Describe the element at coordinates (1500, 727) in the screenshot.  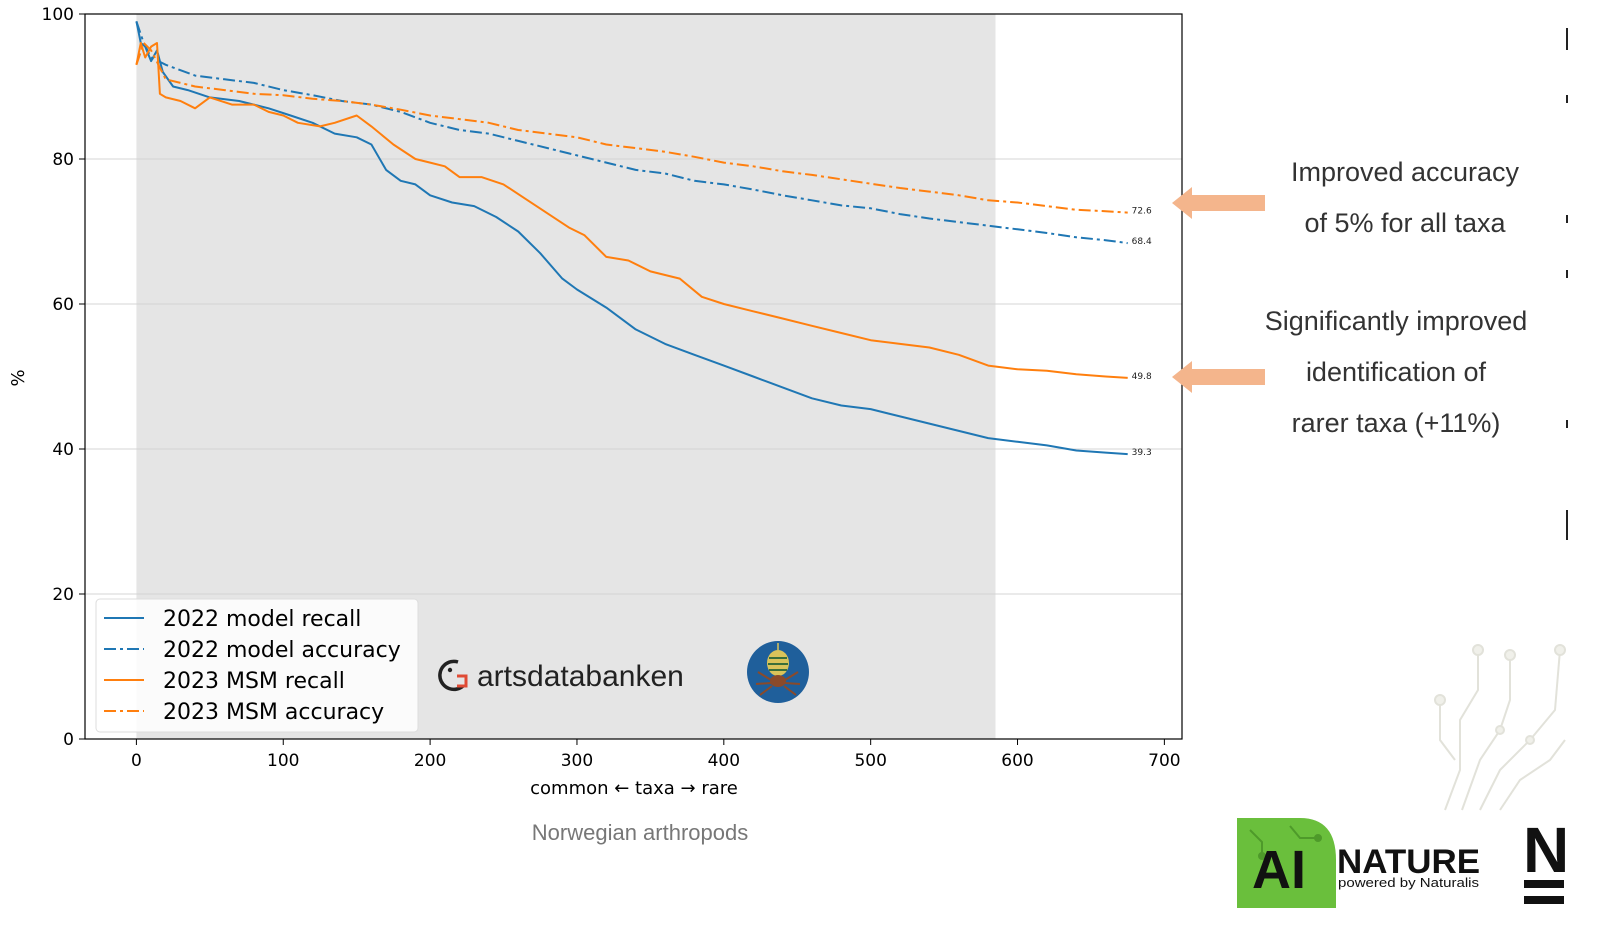
I see `circuit-decoration-icon` at that location.